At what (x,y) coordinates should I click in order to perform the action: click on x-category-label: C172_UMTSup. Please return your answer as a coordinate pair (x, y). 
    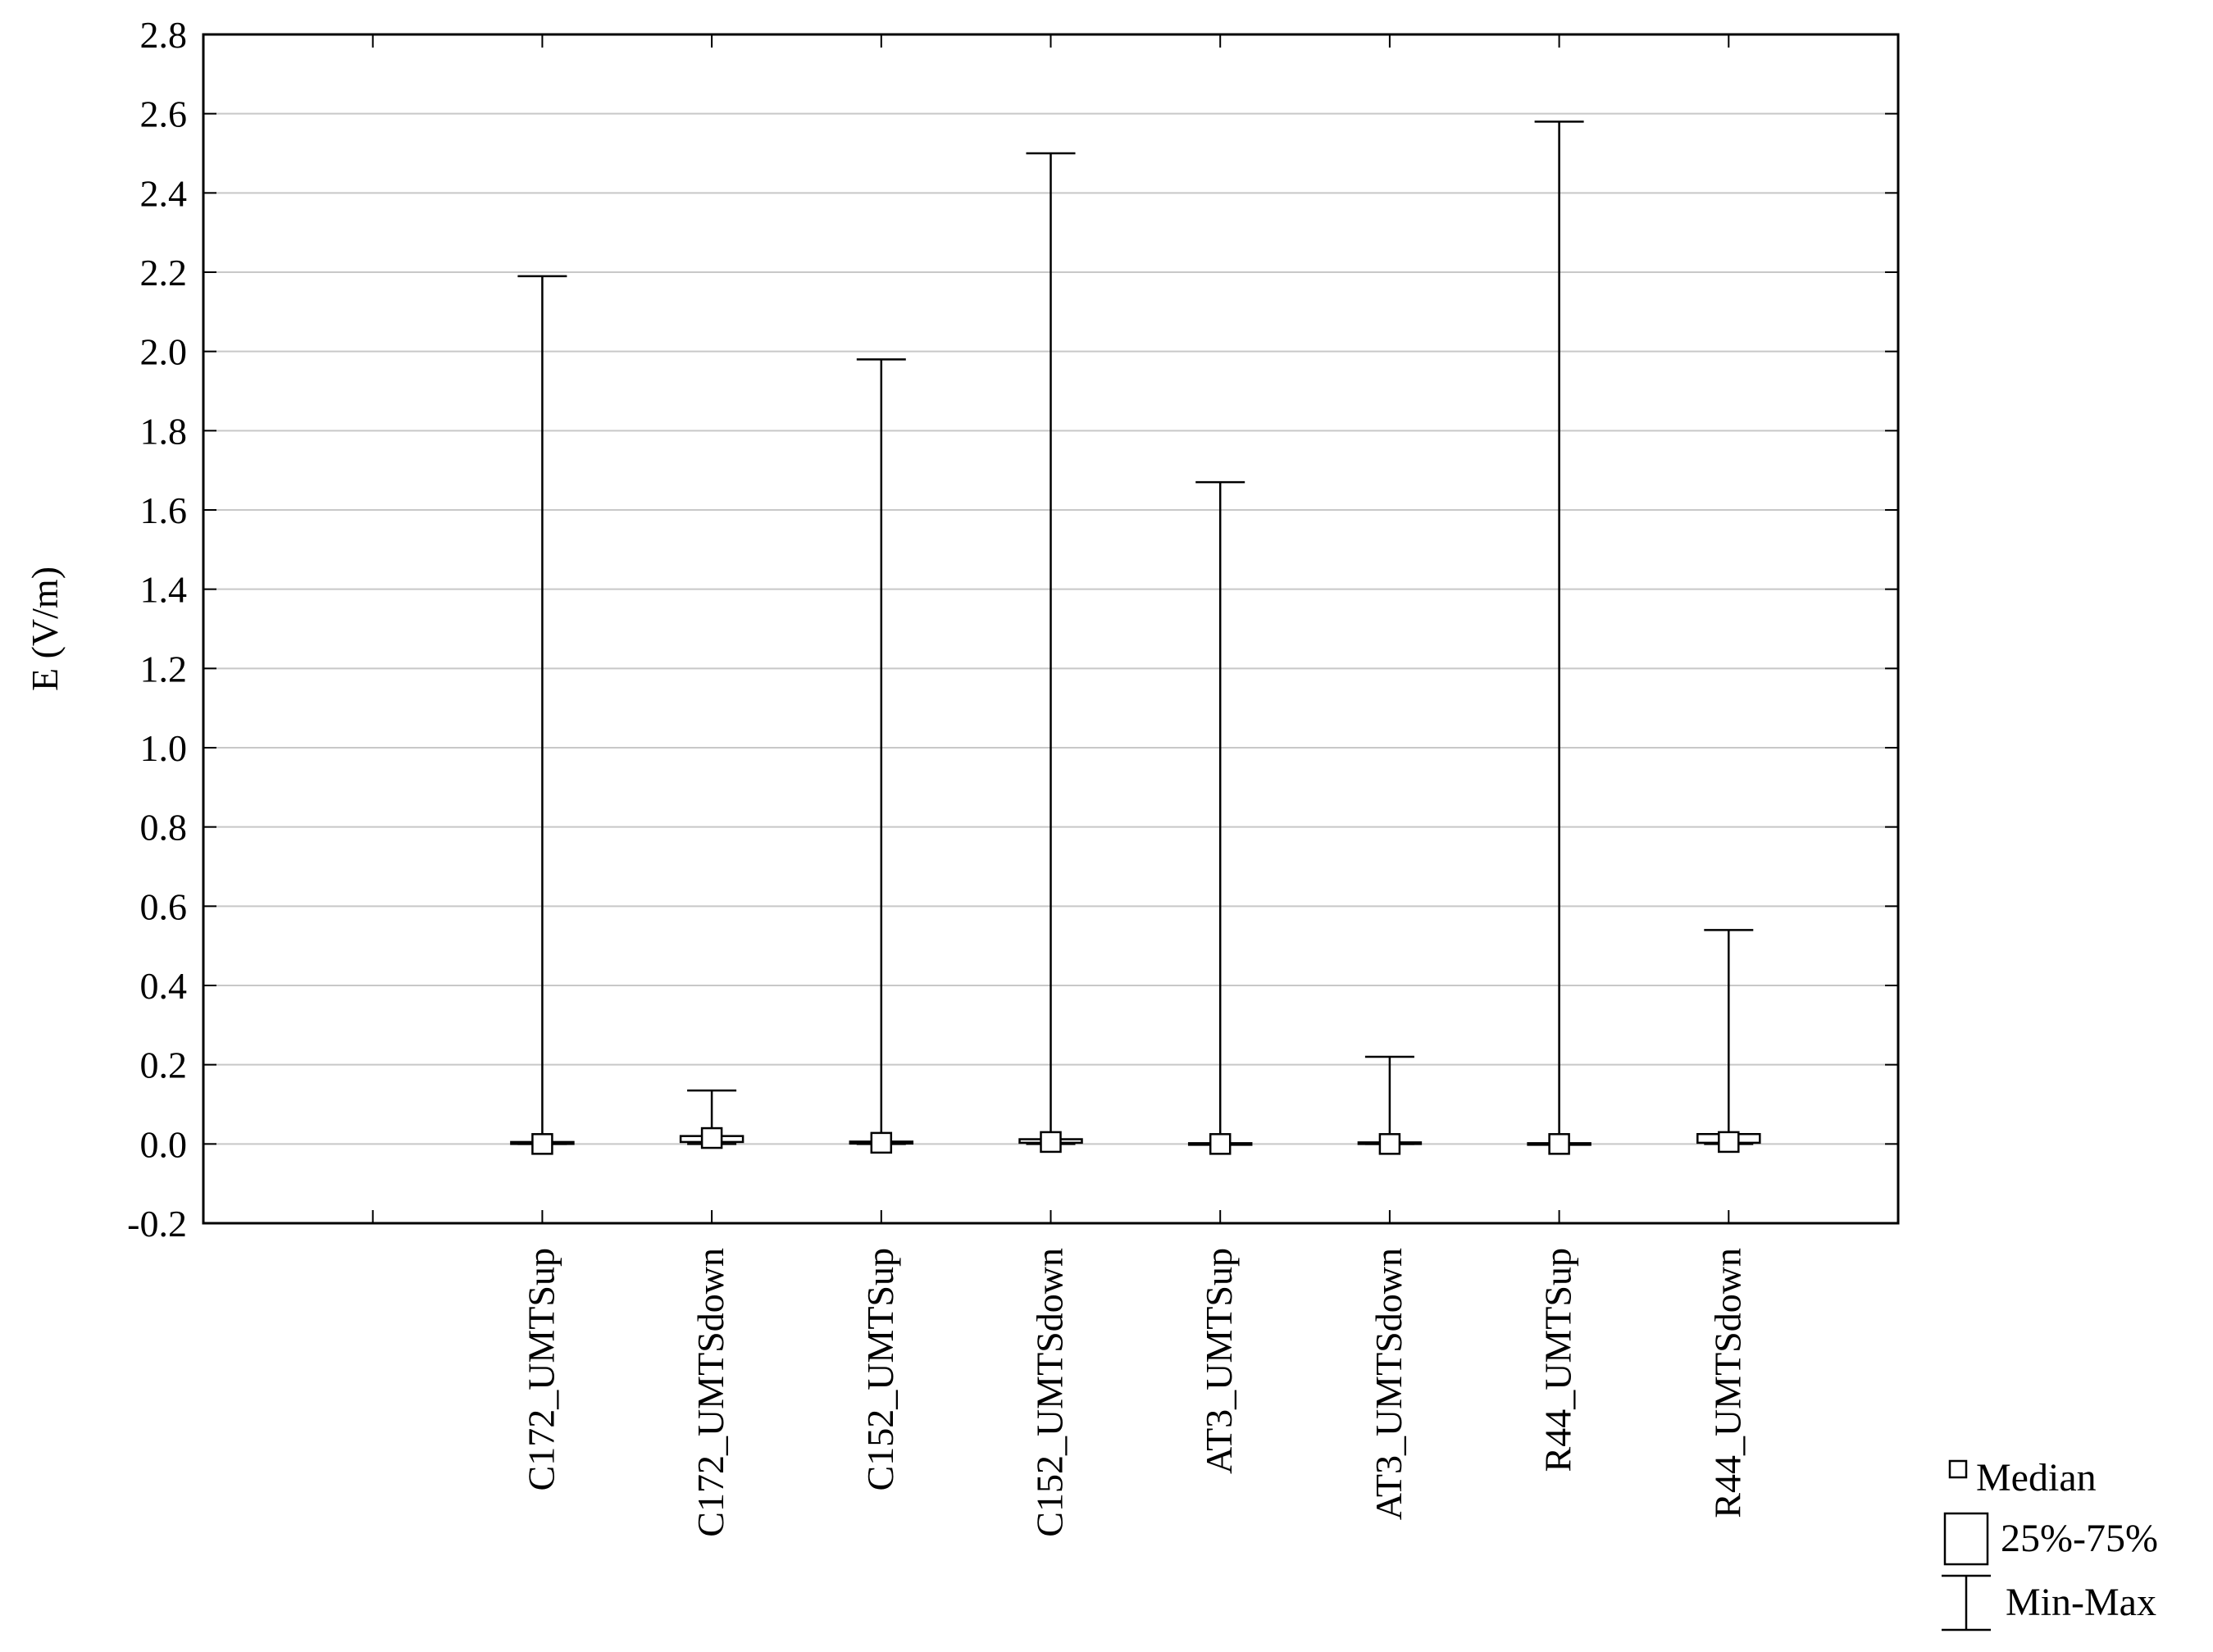
    Looking at the image, I should click on (541, 1369).